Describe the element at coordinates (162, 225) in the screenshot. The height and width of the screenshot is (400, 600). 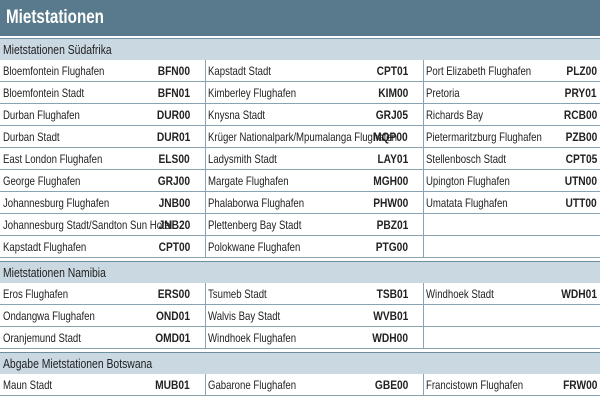
I see `station-code: JNB20` at that location.